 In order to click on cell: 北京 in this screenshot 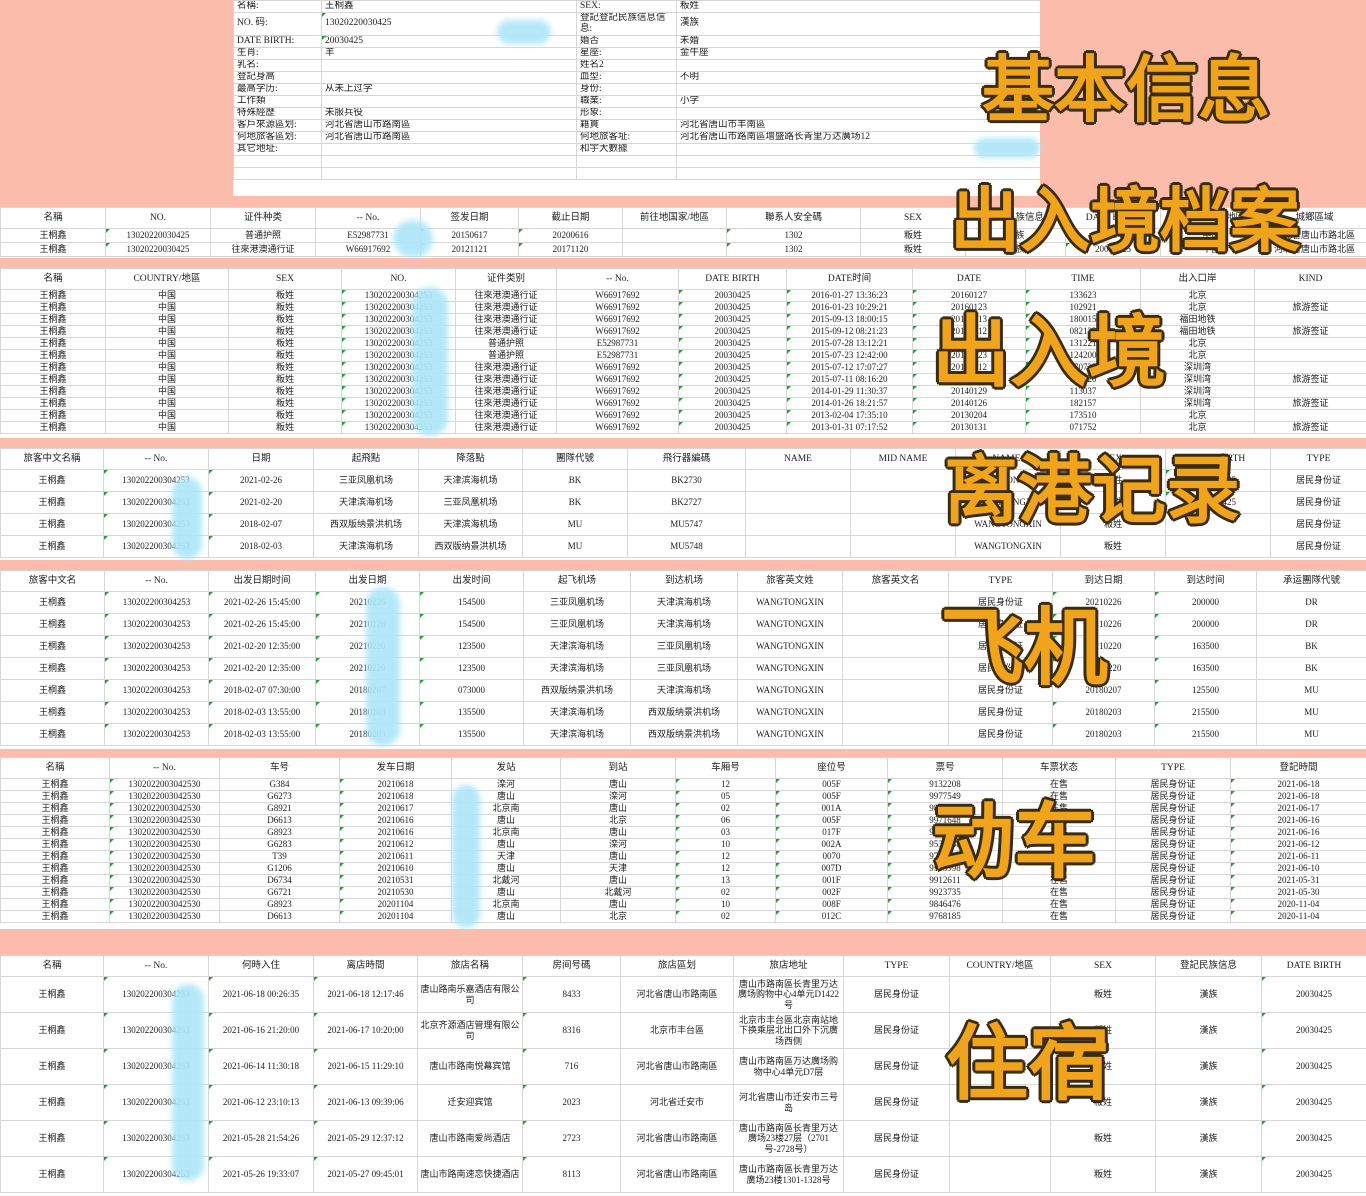, I will do `click(618, 820)`.